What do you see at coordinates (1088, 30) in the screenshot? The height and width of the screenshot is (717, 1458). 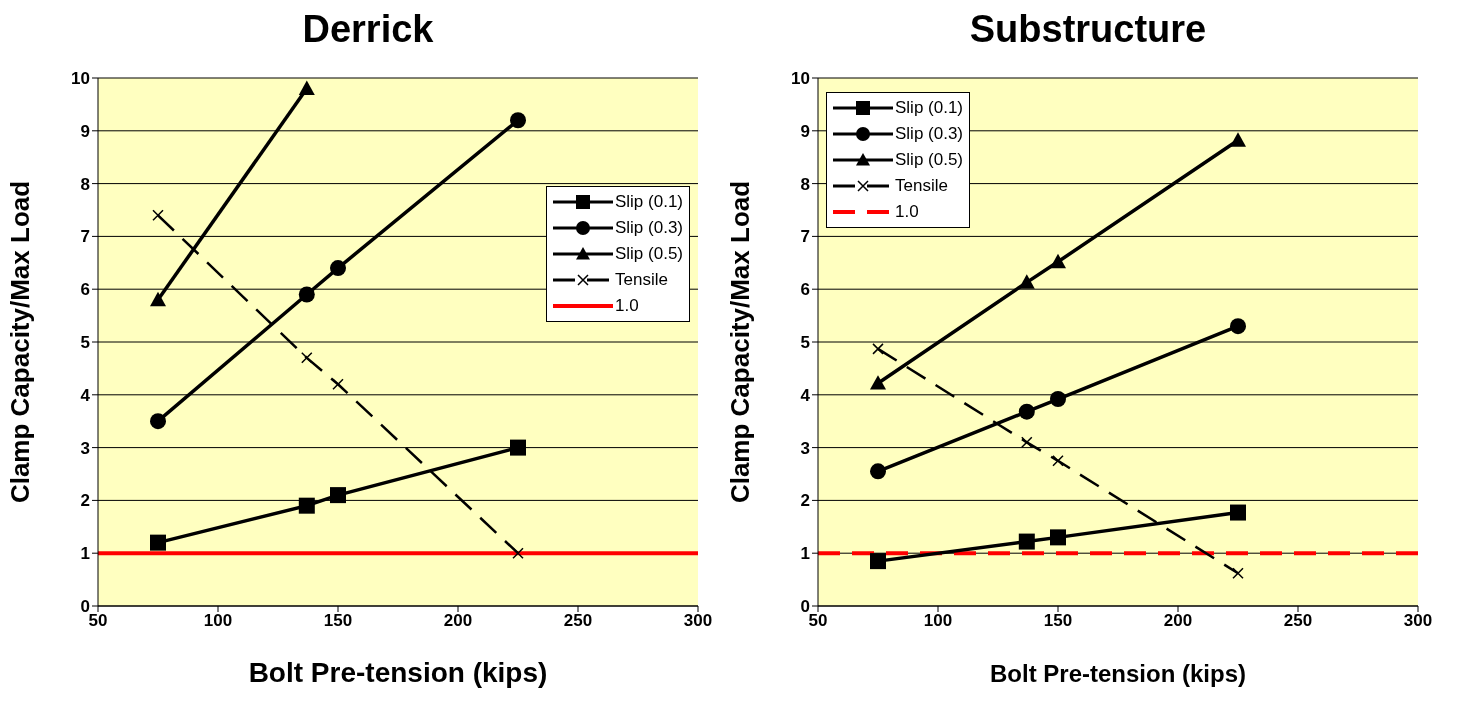 I see `chart-title: Substructure` at bounding box center [1088, 30].